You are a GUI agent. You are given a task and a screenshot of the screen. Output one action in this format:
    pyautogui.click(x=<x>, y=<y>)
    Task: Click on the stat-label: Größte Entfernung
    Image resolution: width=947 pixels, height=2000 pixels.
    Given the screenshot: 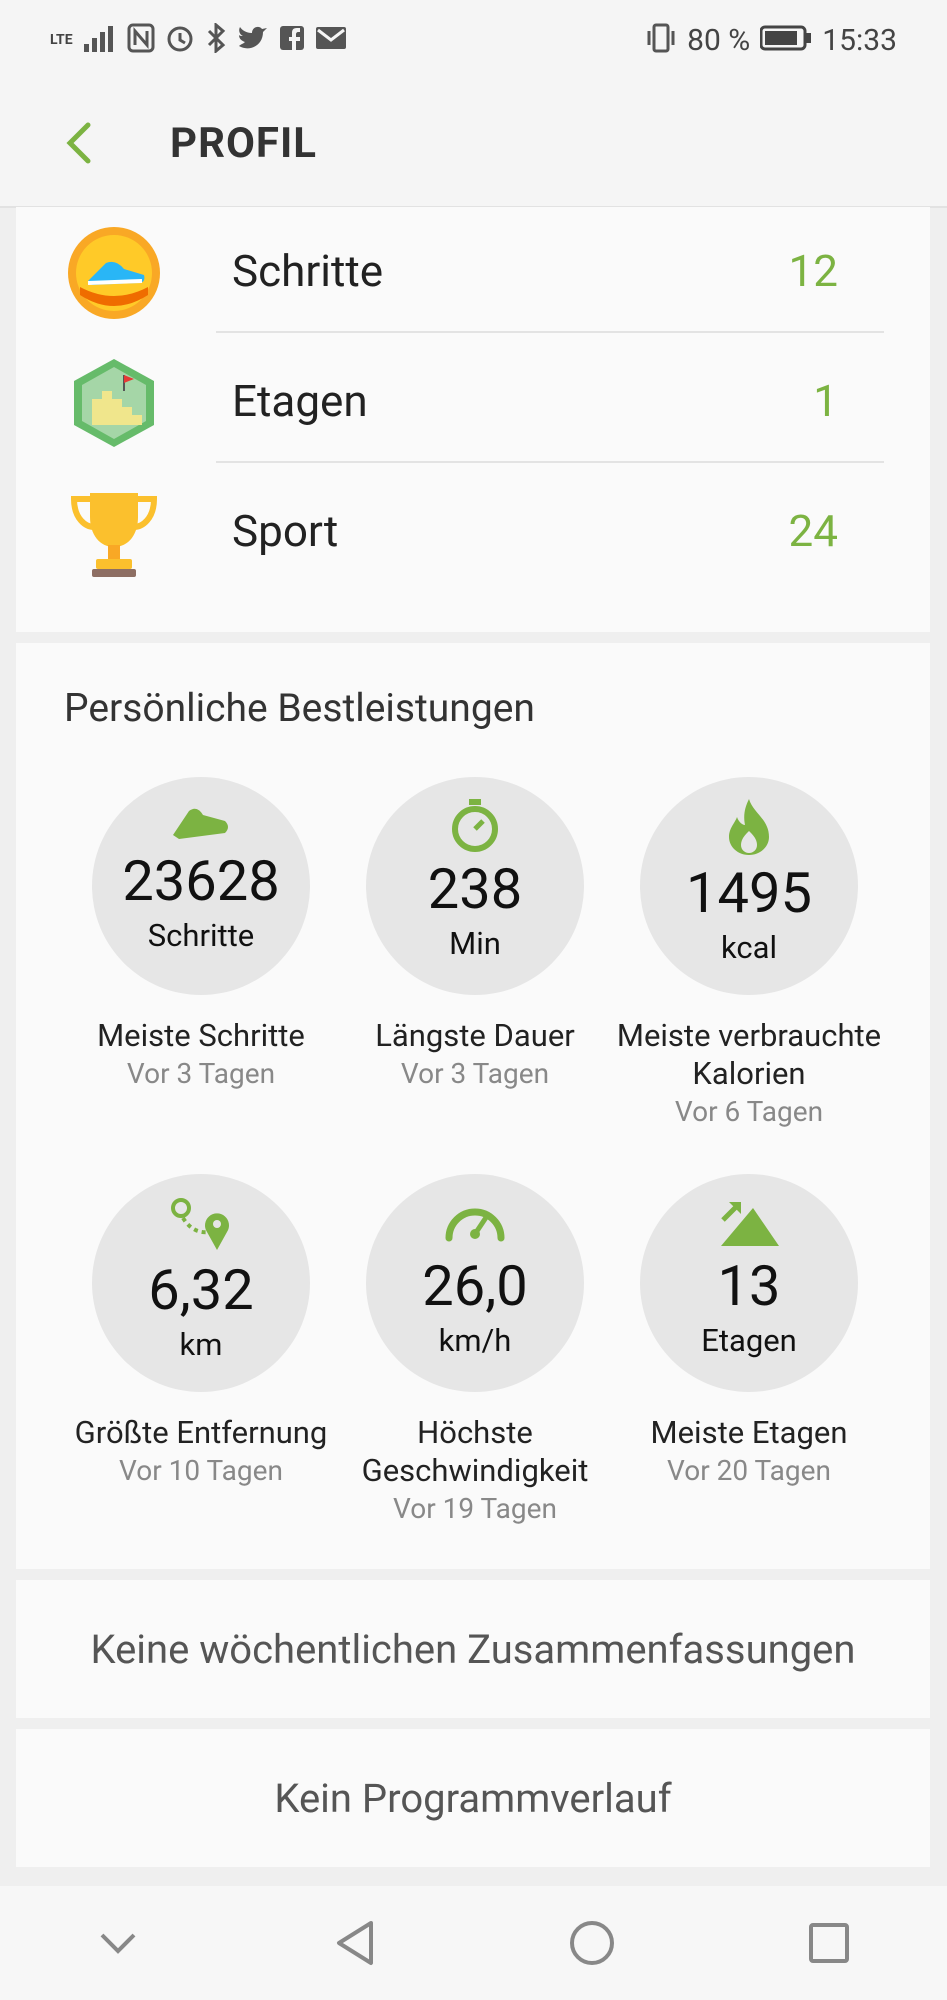 What is the action you would take?
    pyautogui.click(x=201, y=1432)
    